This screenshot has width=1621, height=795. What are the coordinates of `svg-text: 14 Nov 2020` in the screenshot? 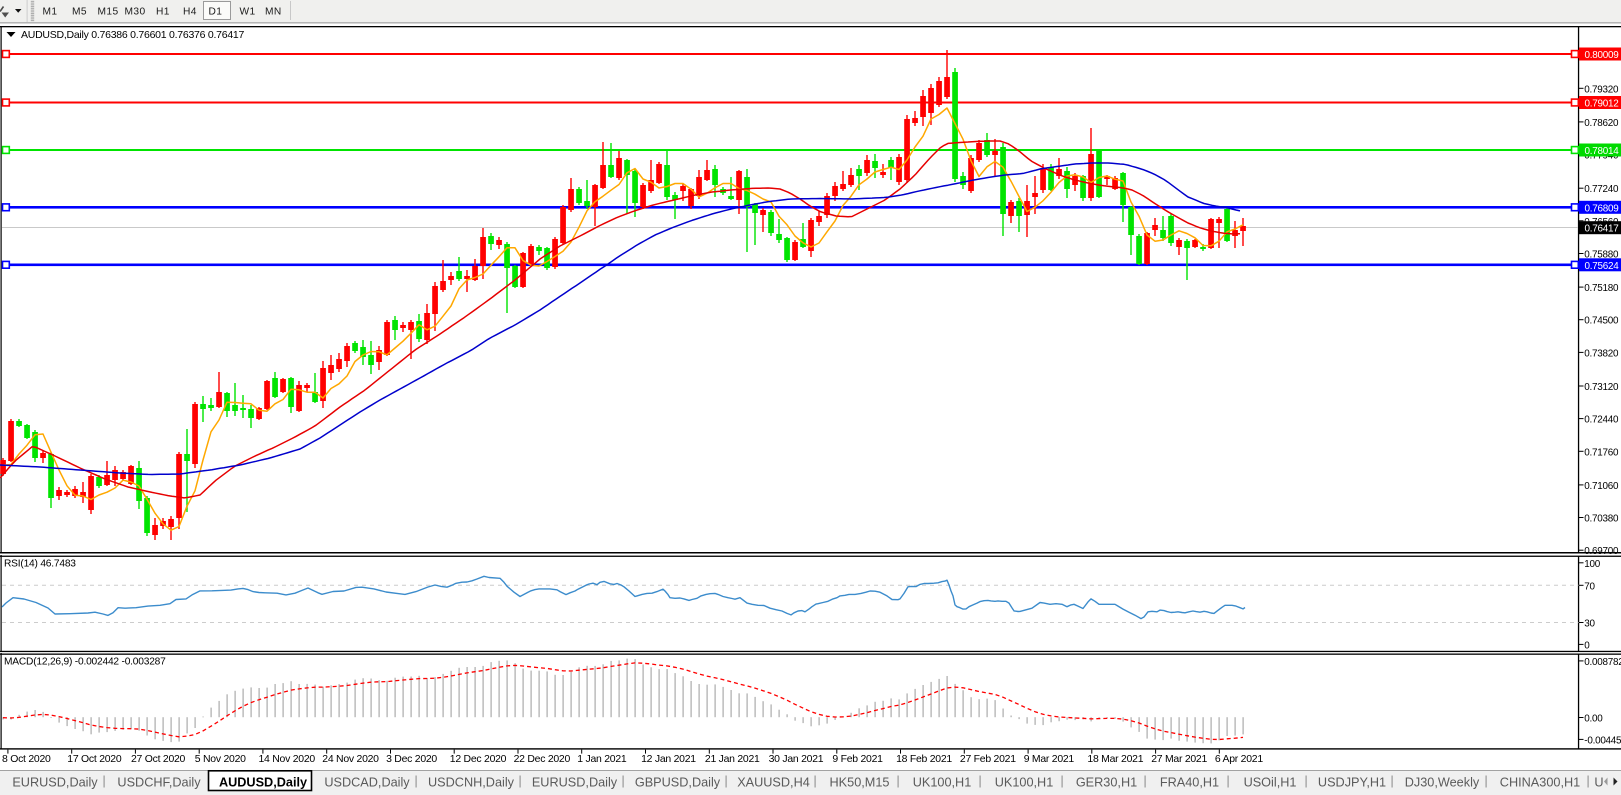 It's located at (287, 759).